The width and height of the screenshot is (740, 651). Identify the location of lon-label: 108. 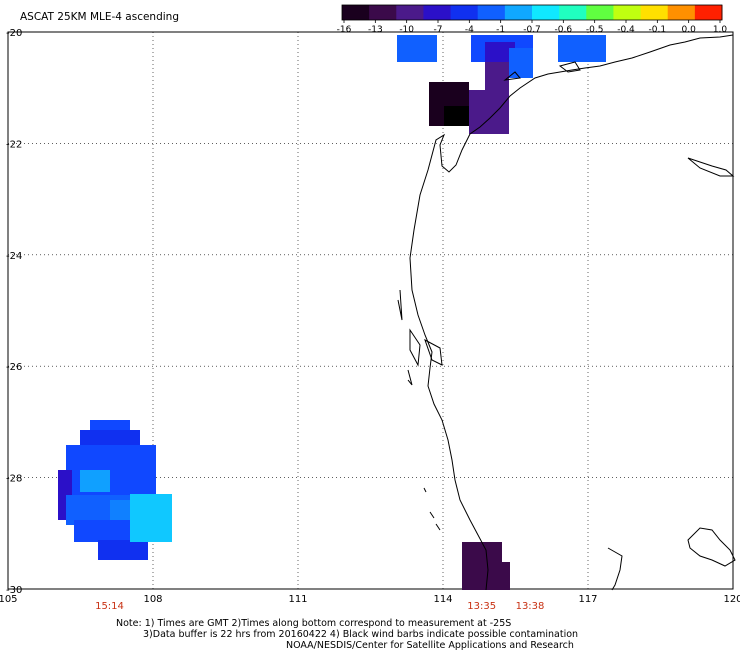
(152, 599).